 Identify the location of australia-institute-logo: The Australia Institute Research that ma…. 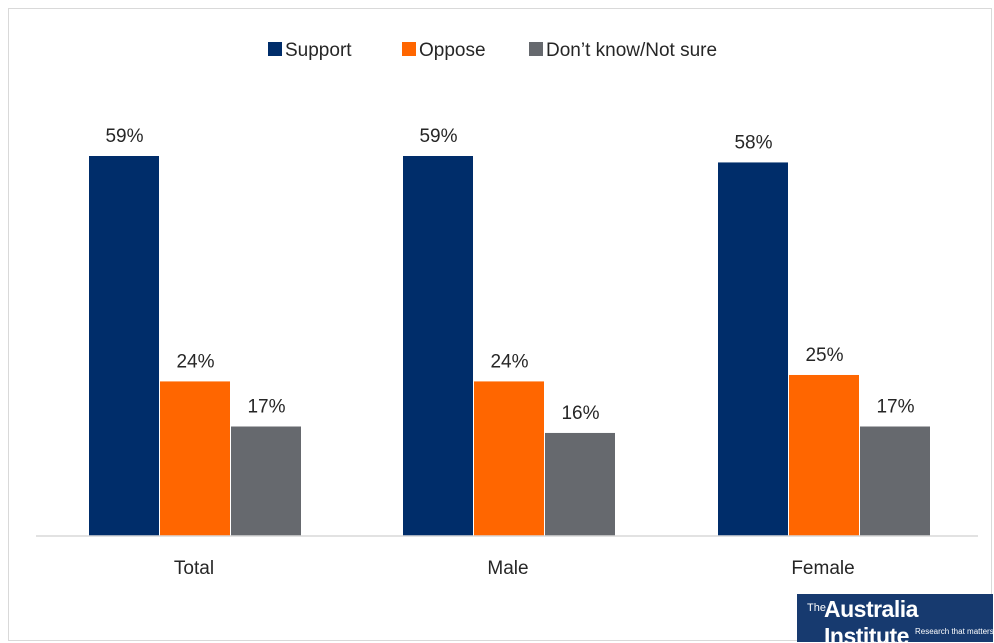
(895, 618).